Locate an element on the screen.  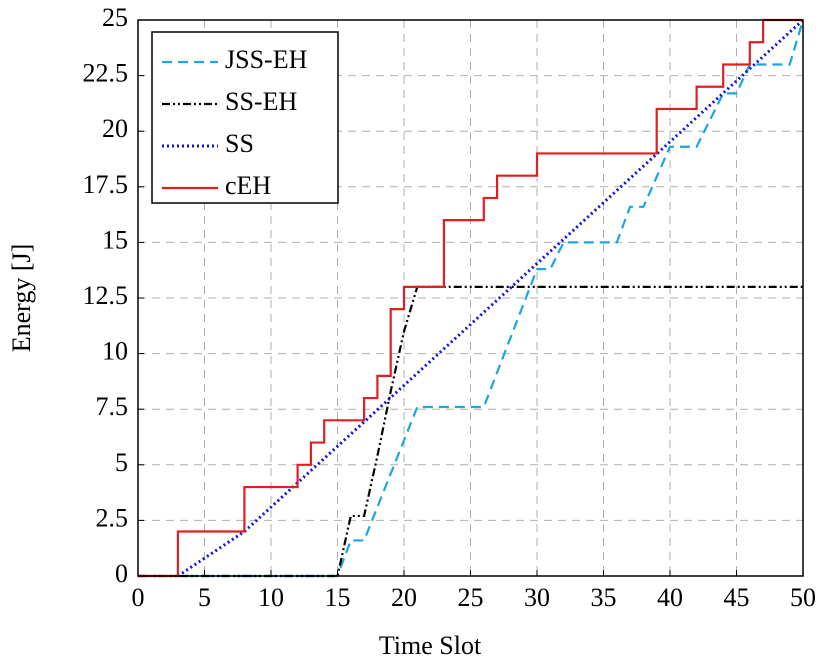
y-tick-label: 7.5 is located at coordinates (112, 406).